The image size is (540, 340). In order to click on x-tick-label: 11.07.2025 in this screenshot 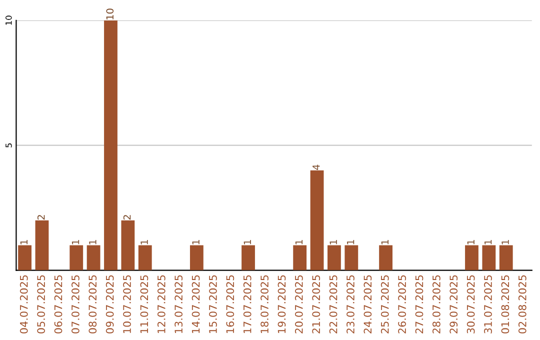, I will do `click(144, 304)`.